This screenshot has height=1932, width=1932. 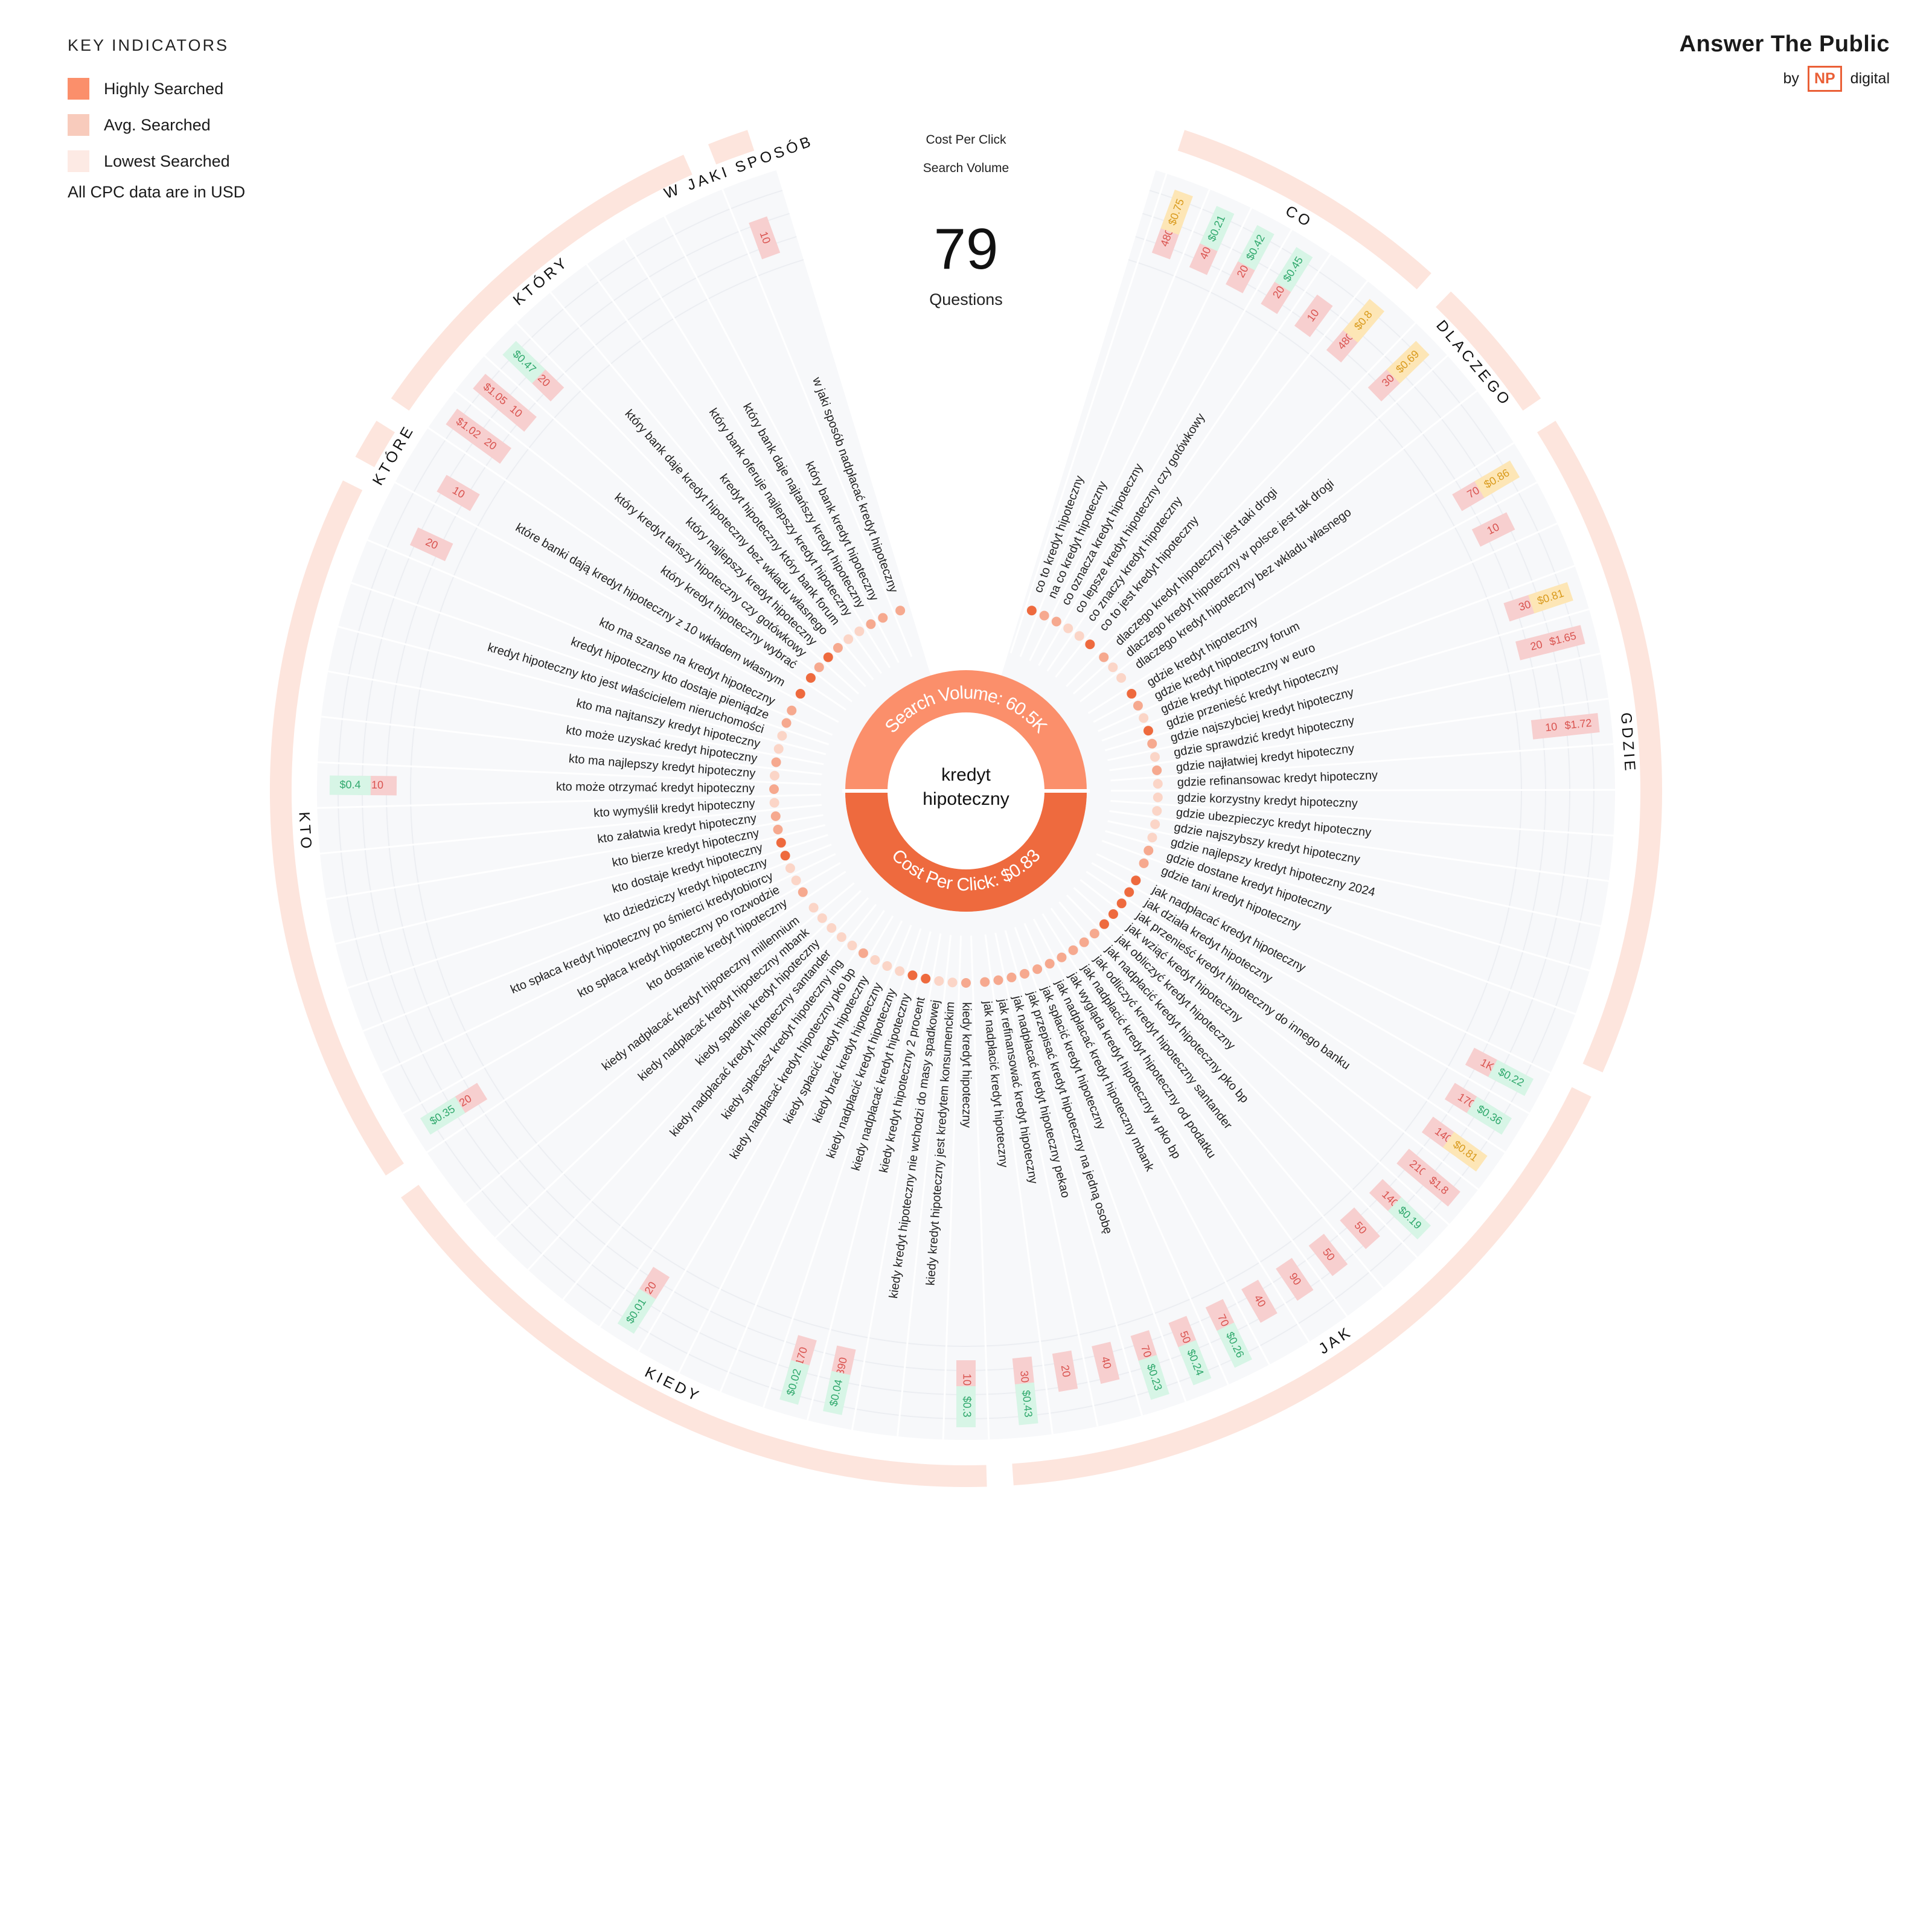 What do you see at coordinates (431, 544) in the screenshot?
I see `volume-badge: 20` at bounding box center [431, 544].